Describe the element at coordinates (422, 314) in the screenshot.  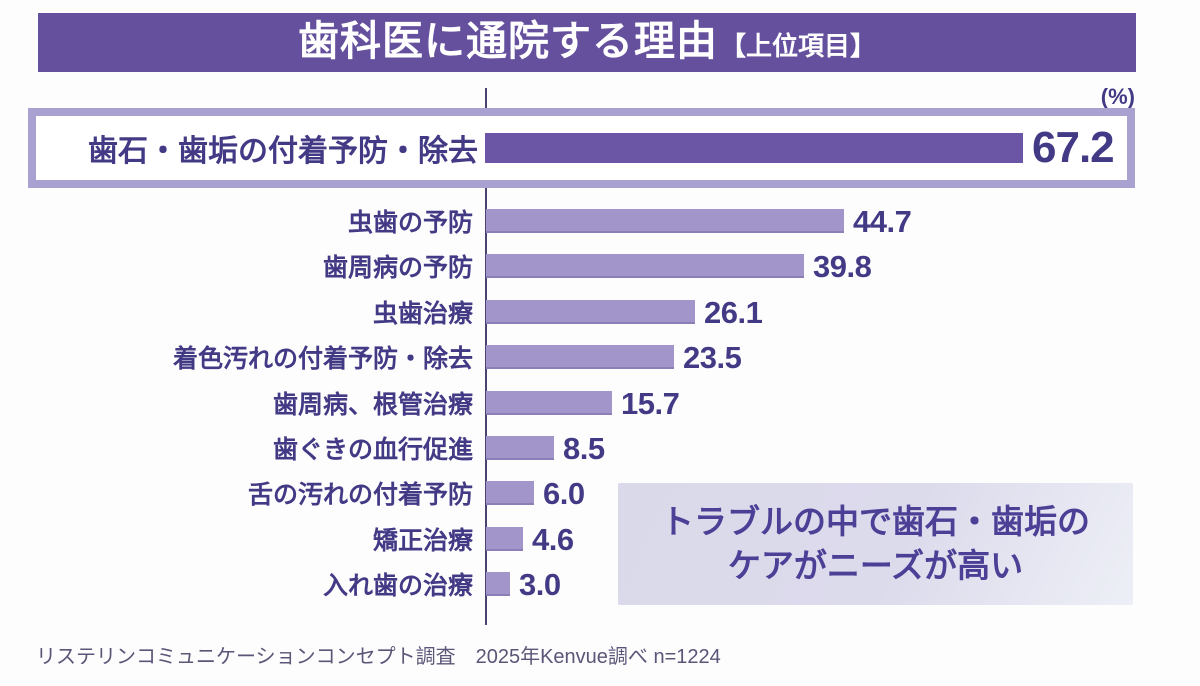
I see `bar-label: 虫歯治療` at that location.